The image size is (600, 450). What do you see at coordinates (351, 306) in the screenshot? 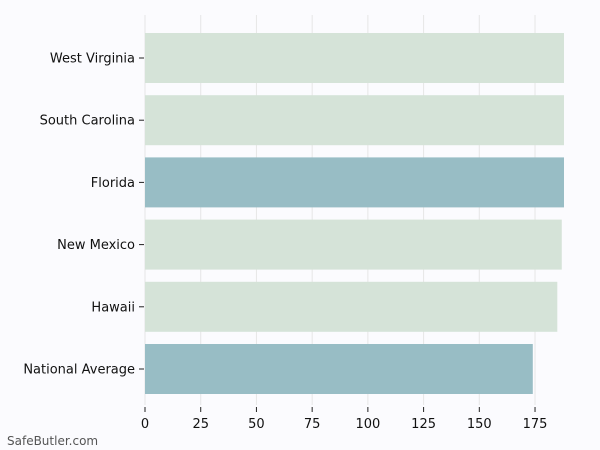
I see `bar-hawaii` at bounding box center [351, 306].